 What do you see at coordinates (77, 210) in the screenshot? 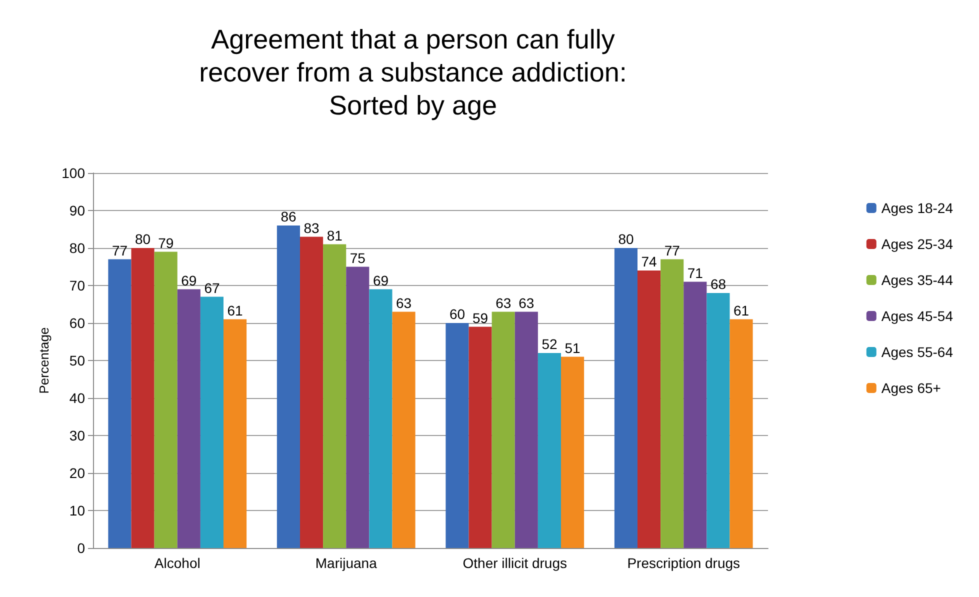
I see `y-tick-label: 90` at bounding box center [77, 210].